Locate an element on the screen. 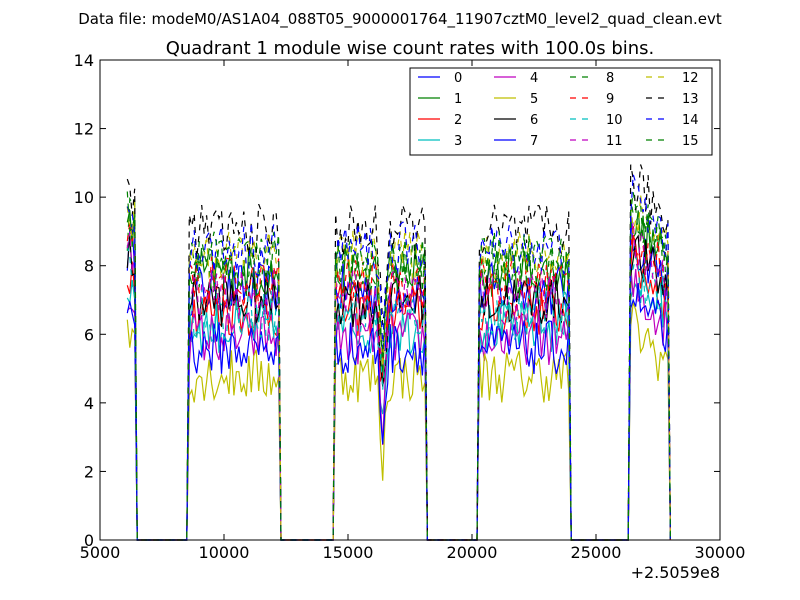 The image size is (800, 600). legend-label-3: 3 is located at coordinates (458, 141).